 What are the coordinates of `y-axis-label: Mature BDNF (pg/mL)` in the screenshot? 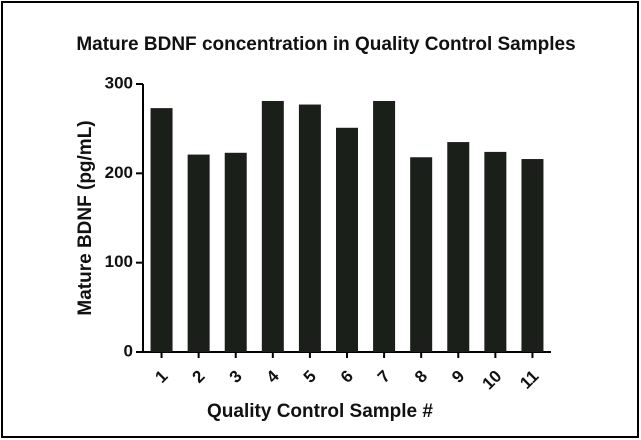 It's located at (85, 217).